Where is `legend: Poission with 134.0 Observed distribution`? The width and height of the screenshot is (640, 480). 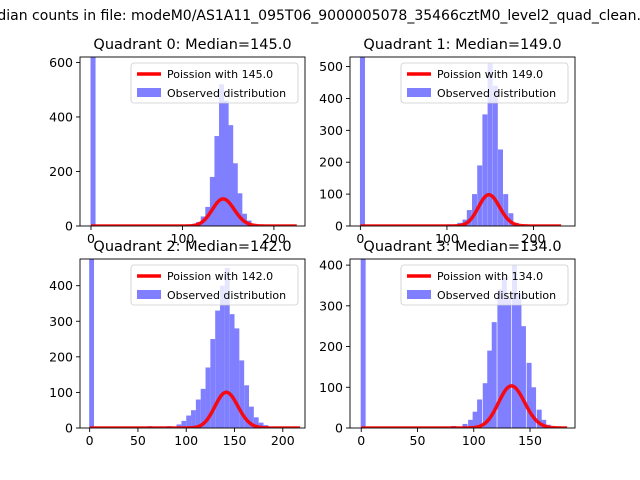 legend: Poission with 134.0 Observed distribution is located at coordinates (484, 285).